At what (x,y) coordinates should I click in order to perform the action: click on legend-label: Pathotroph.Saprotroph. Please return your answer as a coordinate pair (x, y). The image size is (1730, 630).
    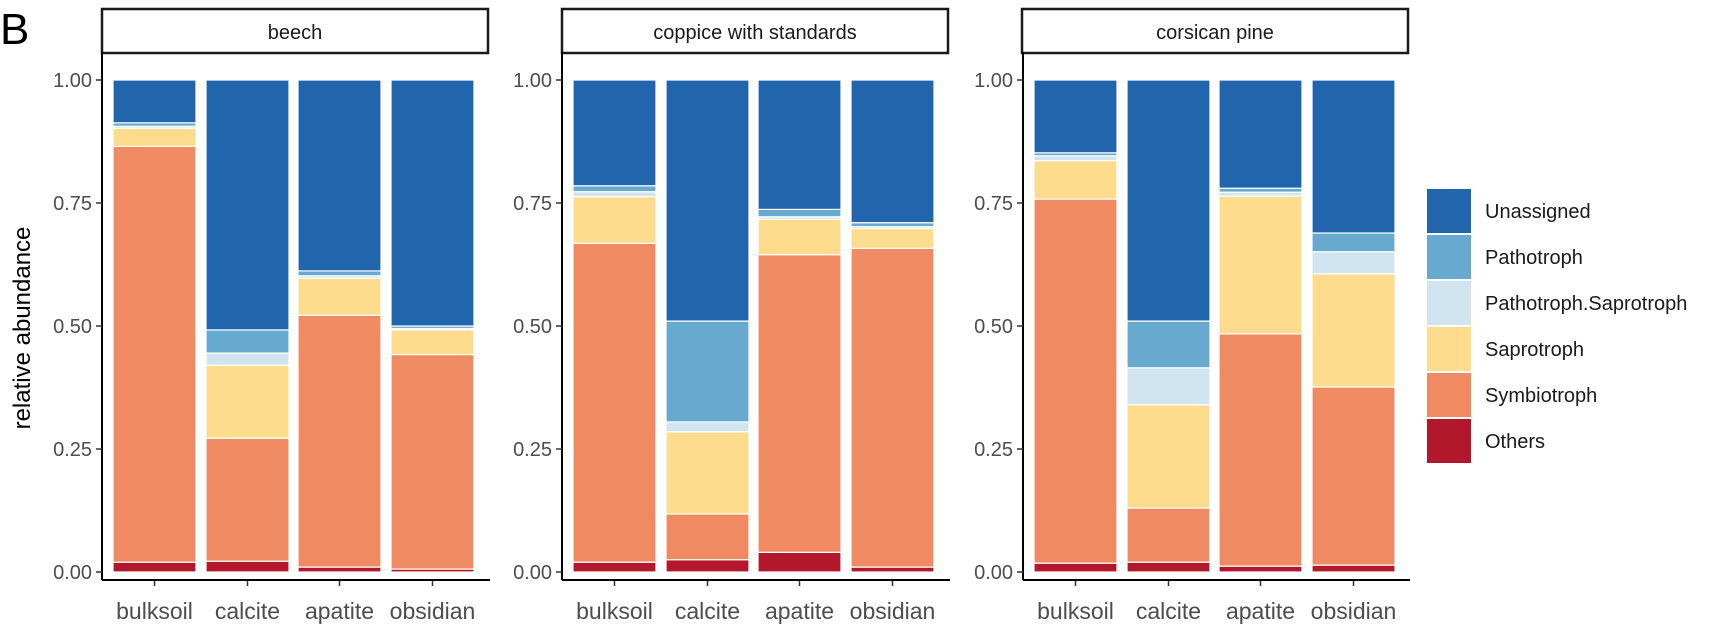
    Looking at the image, I should click on (1586, 304).